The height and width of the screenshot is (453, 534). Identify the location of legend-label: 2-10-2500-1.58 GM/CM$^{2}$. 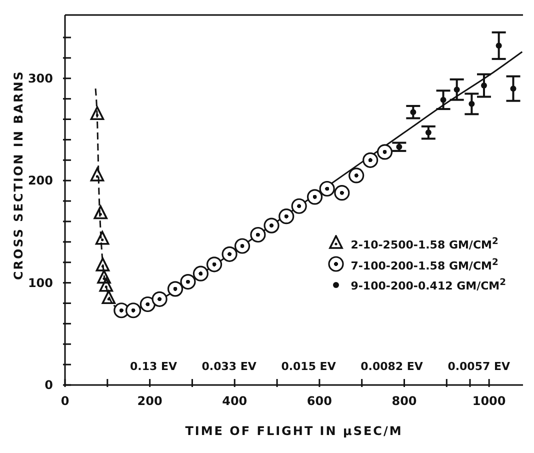
(424, 244).